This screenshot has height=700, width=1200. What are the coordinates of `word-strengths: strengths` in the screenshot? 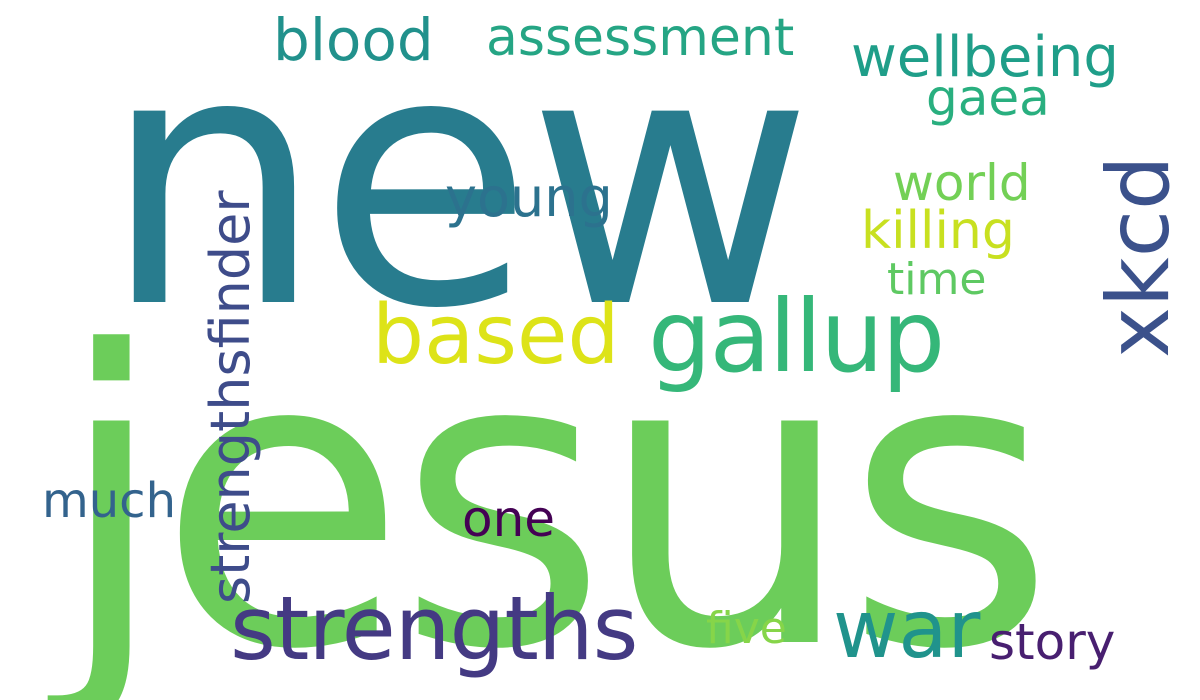 It's located at (434, 628).